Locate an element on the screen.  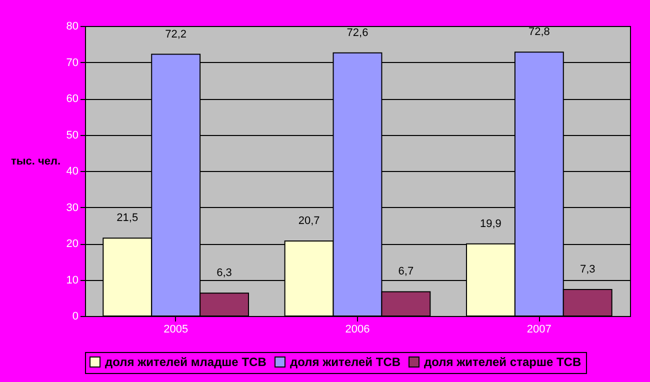
data-label: 72,2 is located at coordinates (176, 34).